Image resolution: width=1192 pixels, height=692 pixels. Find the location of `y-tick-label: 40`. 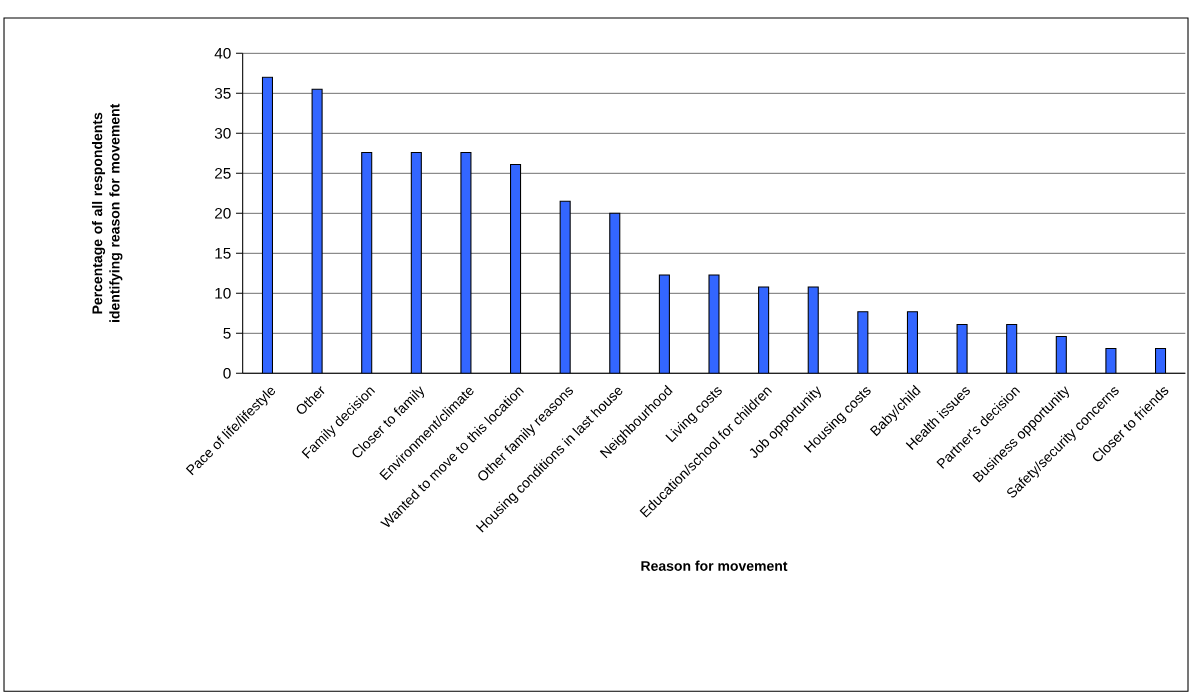

y-tick-label: 40 is located at coordinates (222, 53).